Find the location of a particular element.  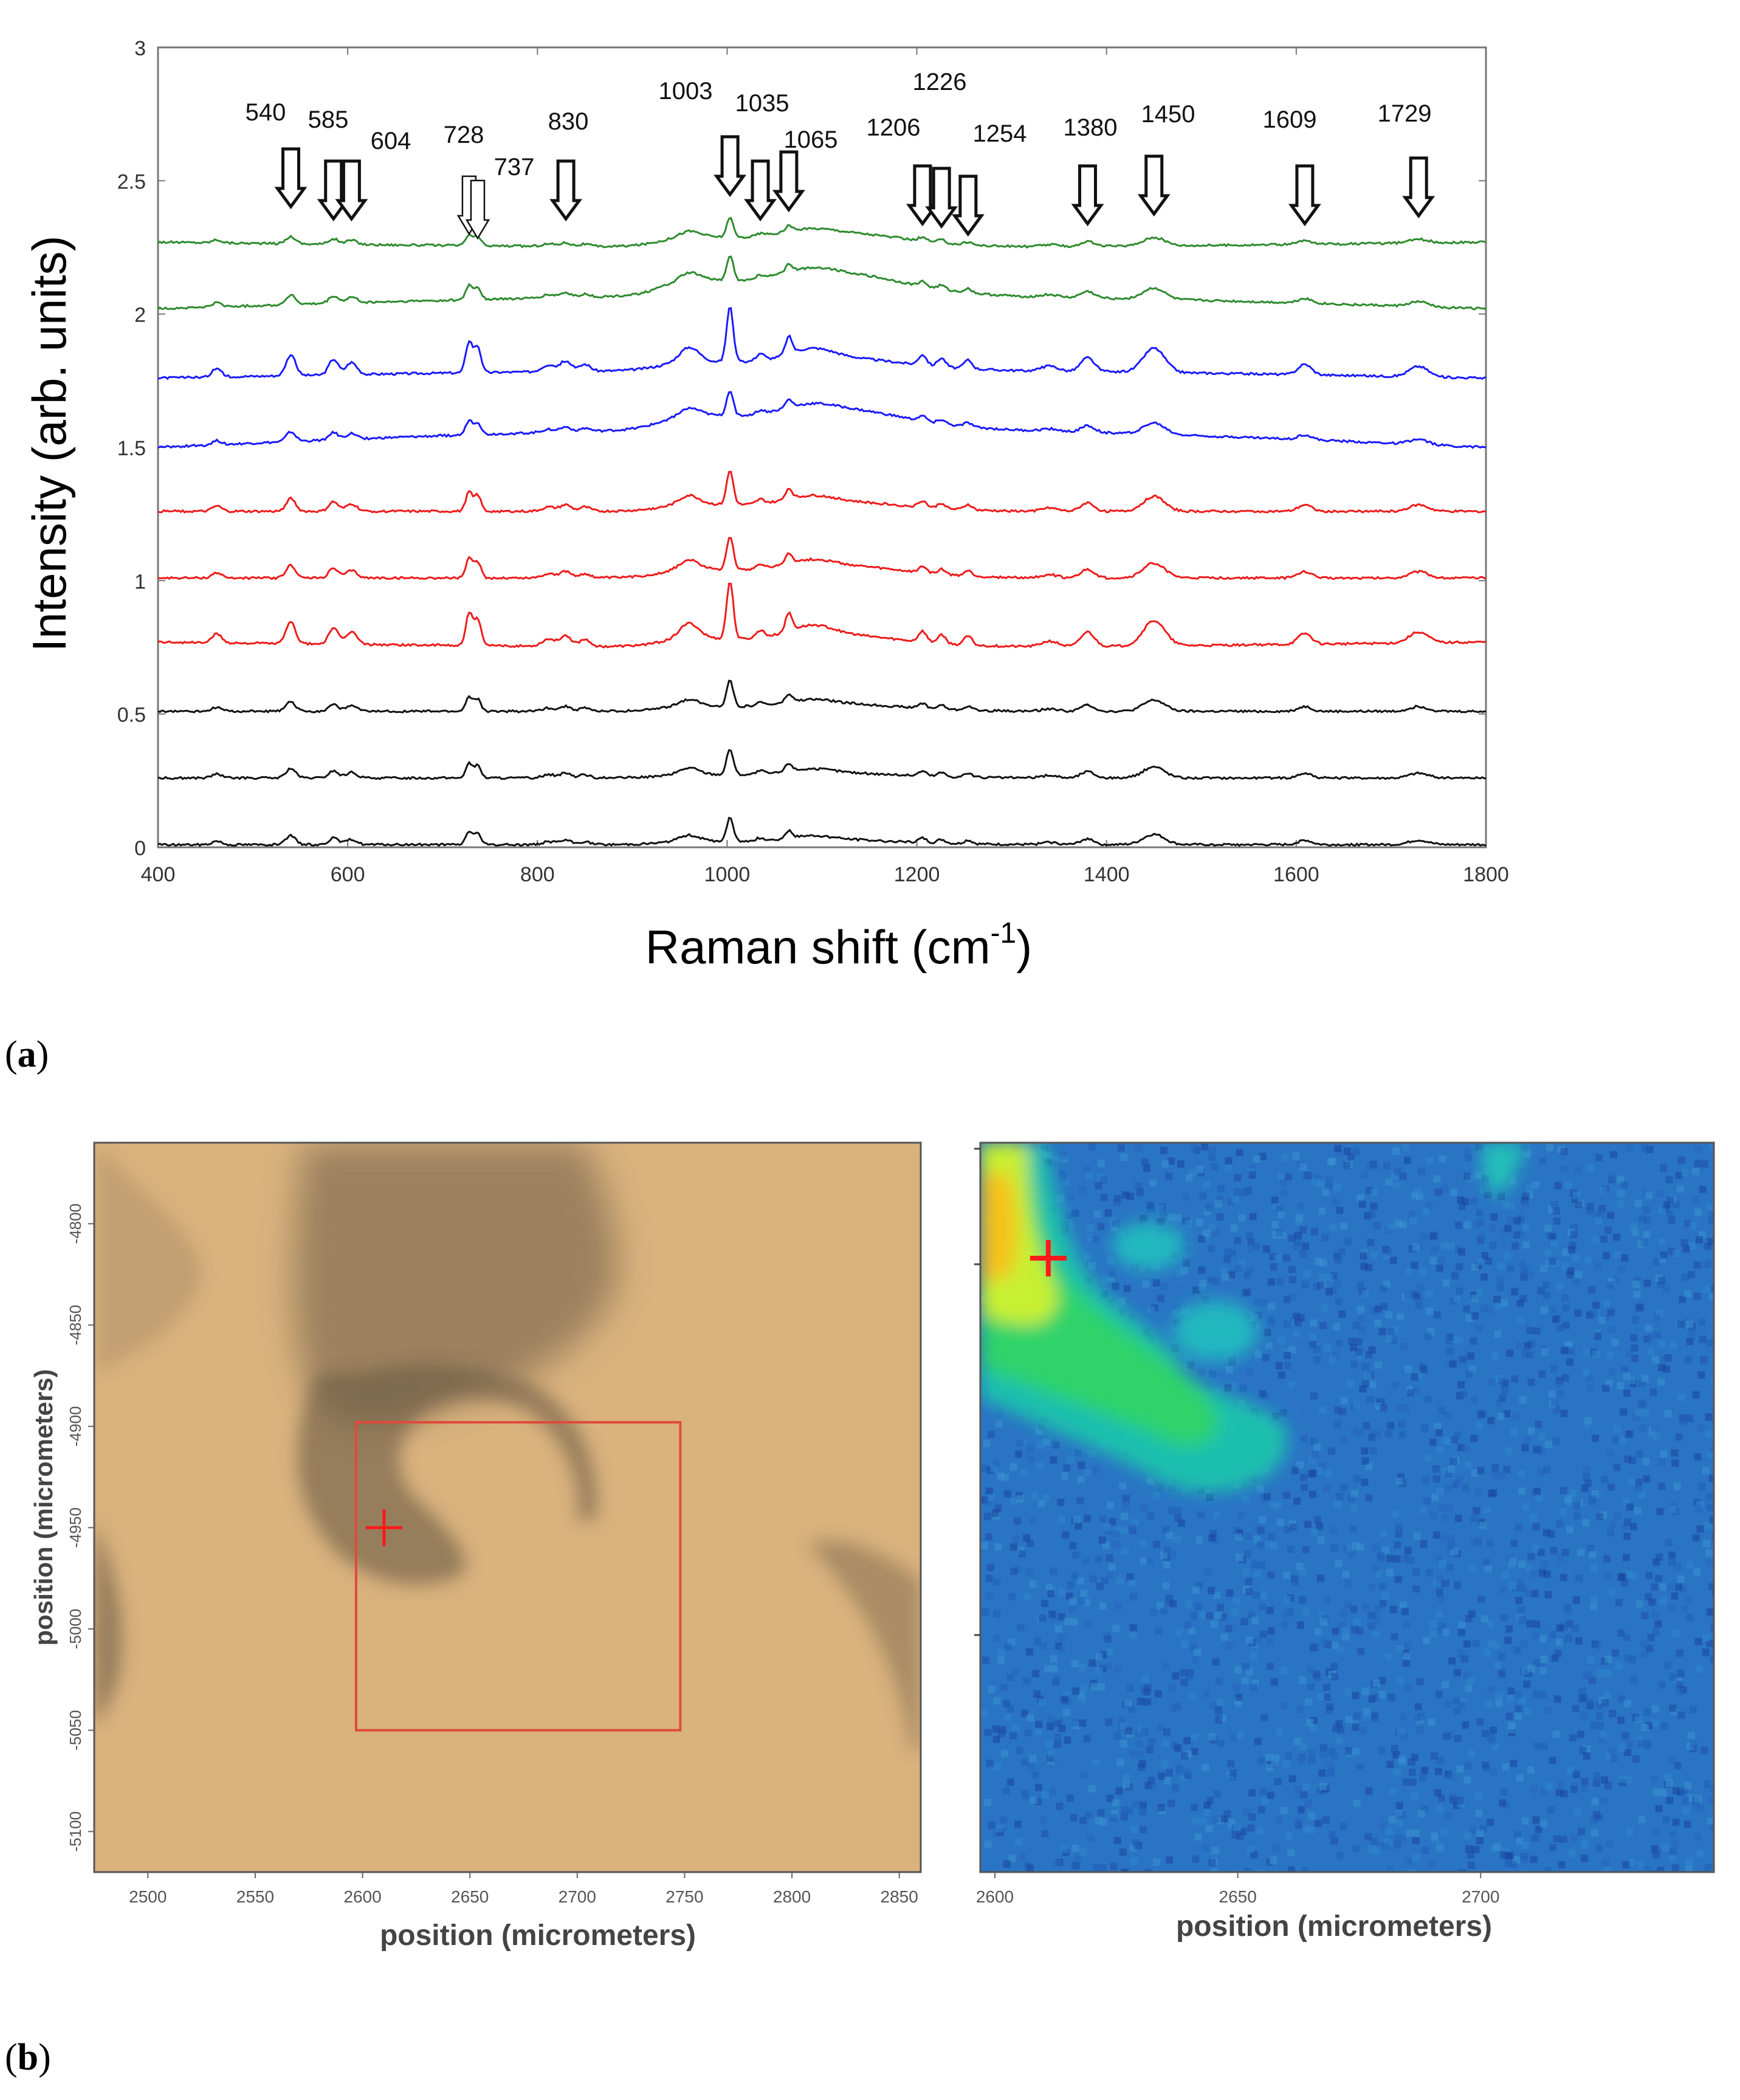

x-tick-label: 1800 is located at coordinates (1486, 874).